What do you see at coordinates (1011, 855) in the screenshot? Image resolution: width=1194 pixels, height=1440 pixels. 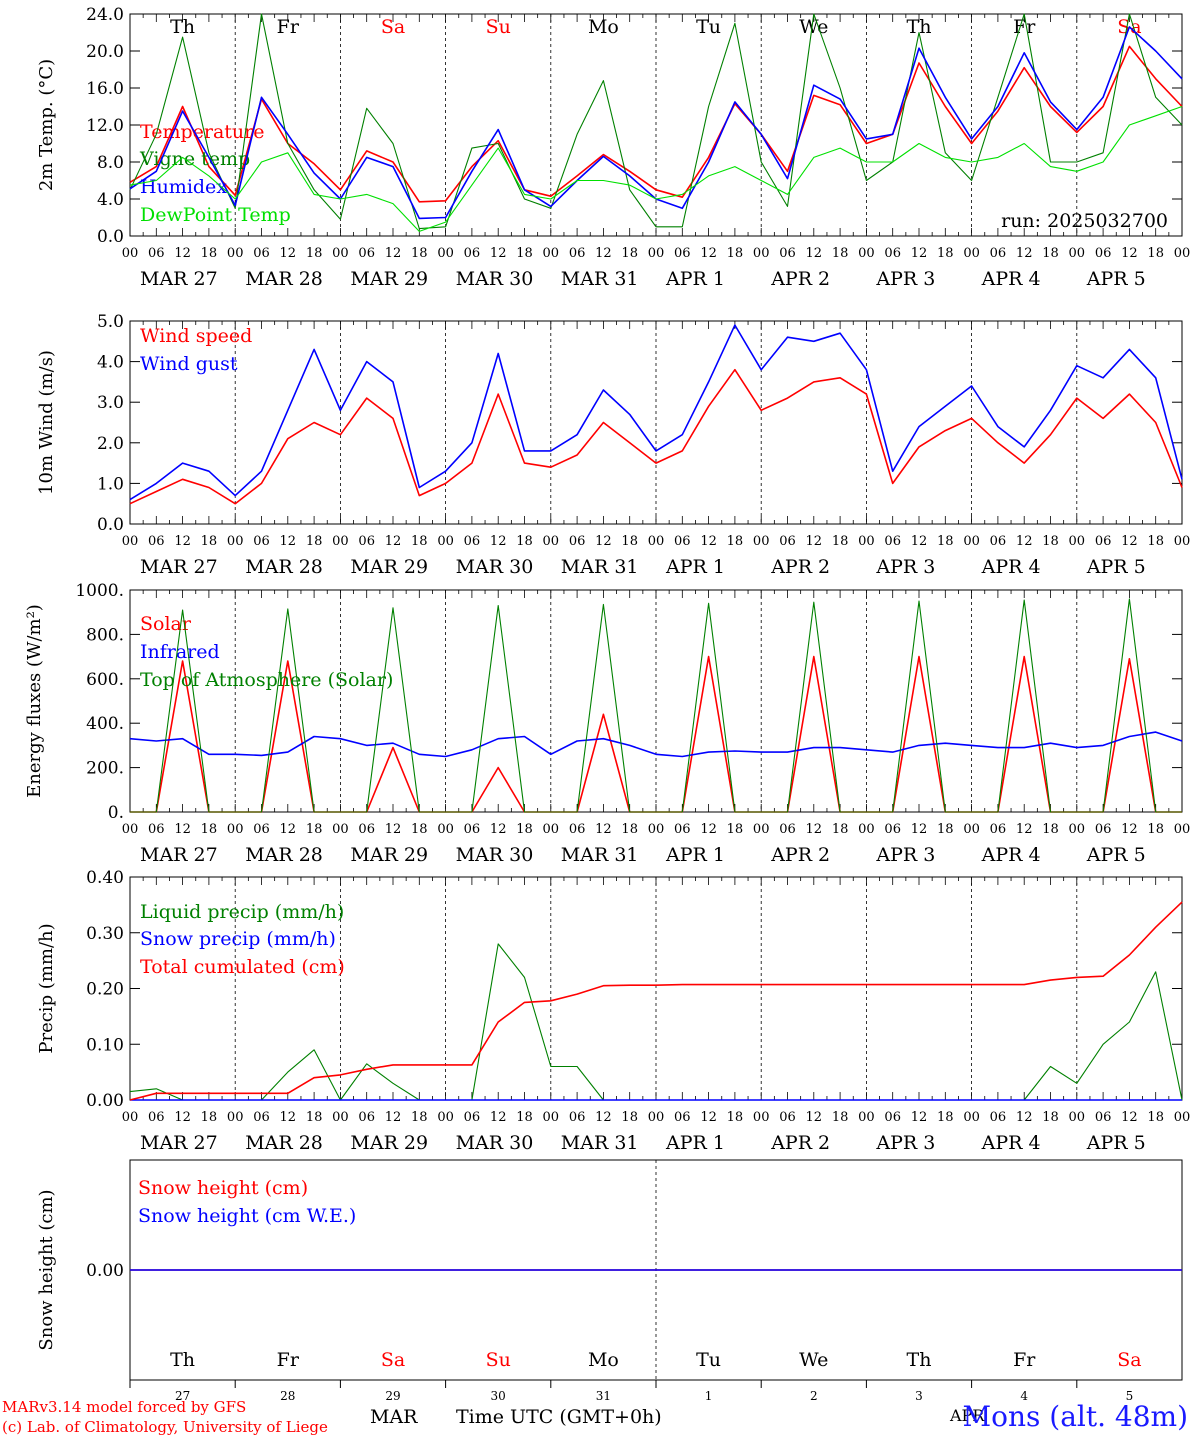 I see `date-label: APR 4` at bounding box center [1011, 855].